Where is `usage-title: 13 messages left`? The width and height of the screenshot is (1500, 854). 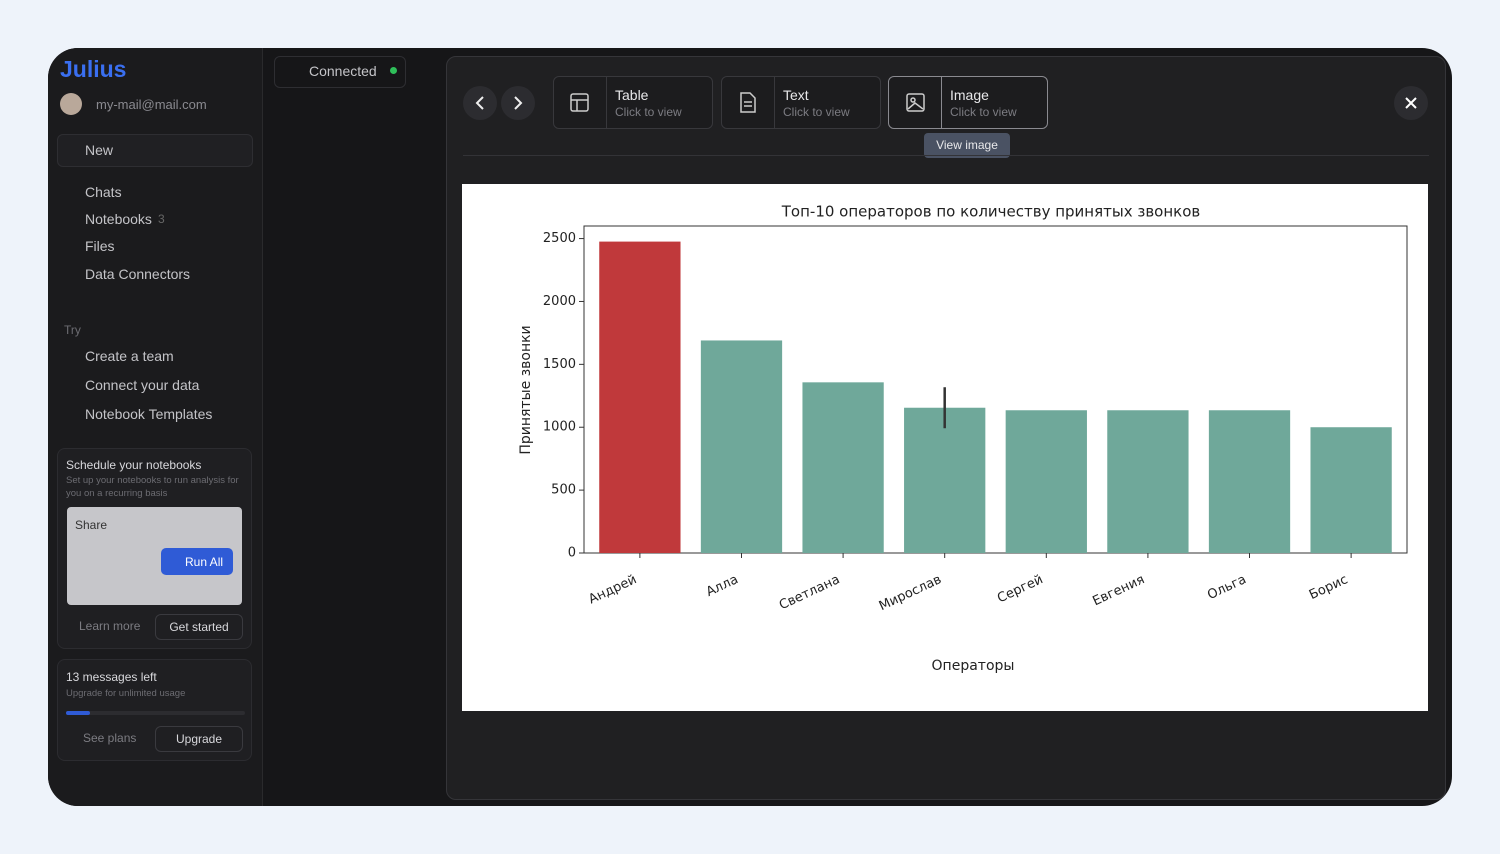 usage-title: 13 messages left is located at coordinates (111, 677).